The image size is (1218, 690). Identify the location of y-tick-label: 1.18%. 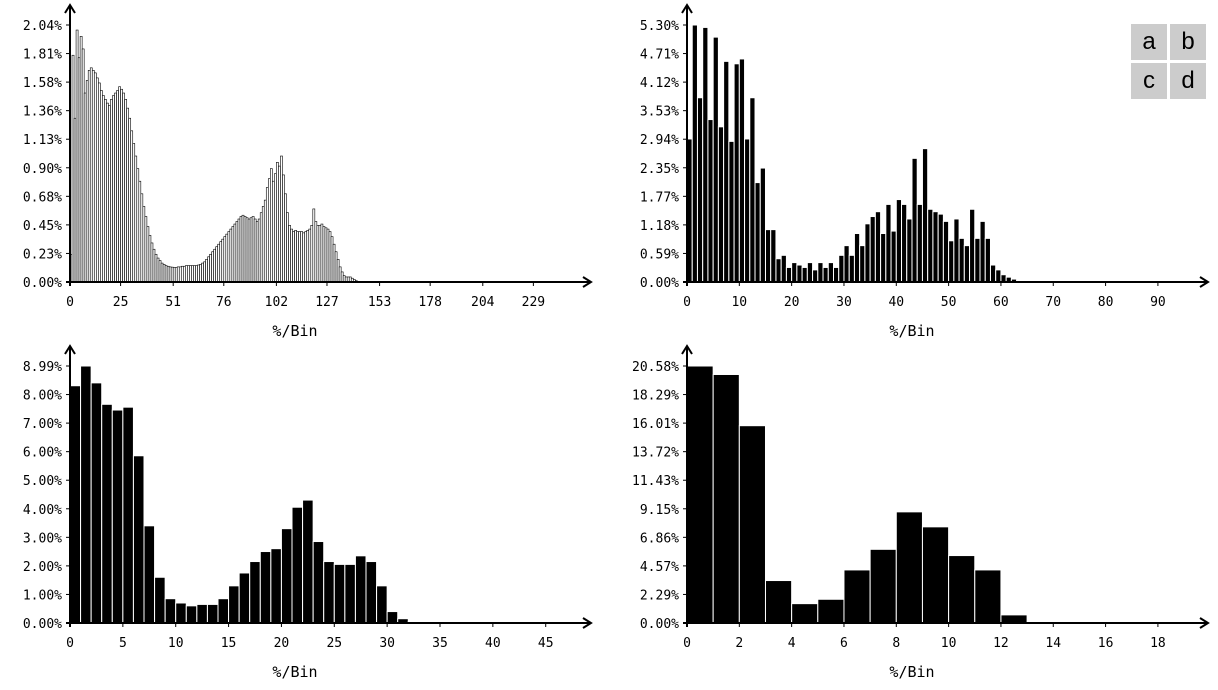
(659, 226).